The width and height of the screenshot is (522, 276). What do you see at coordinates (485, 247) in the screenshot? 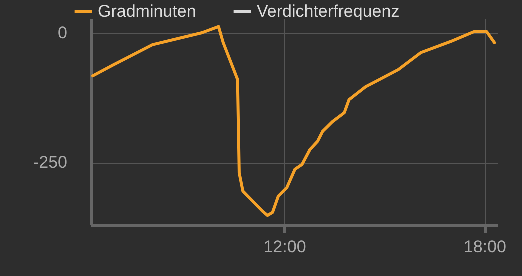
I see `x-tick-label: 18:00` at bounding box center [485, 247].